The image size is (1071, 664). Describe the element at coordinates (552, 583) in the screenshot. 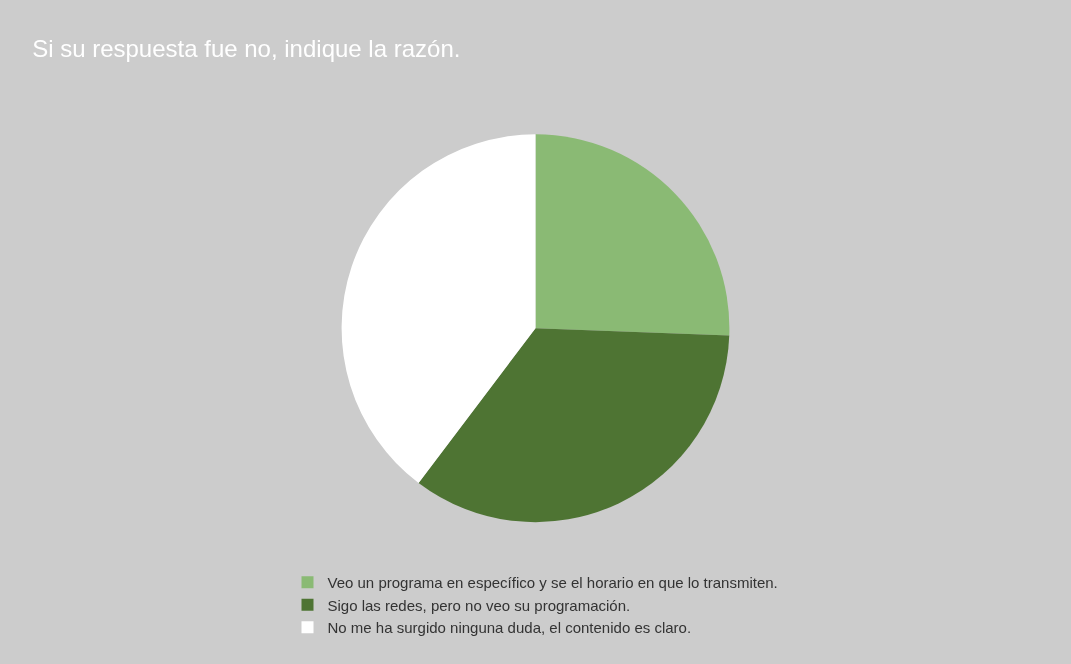

I see `legend-label: Veo un programa en específico y se el horario en que lo transmiten.` at that location.